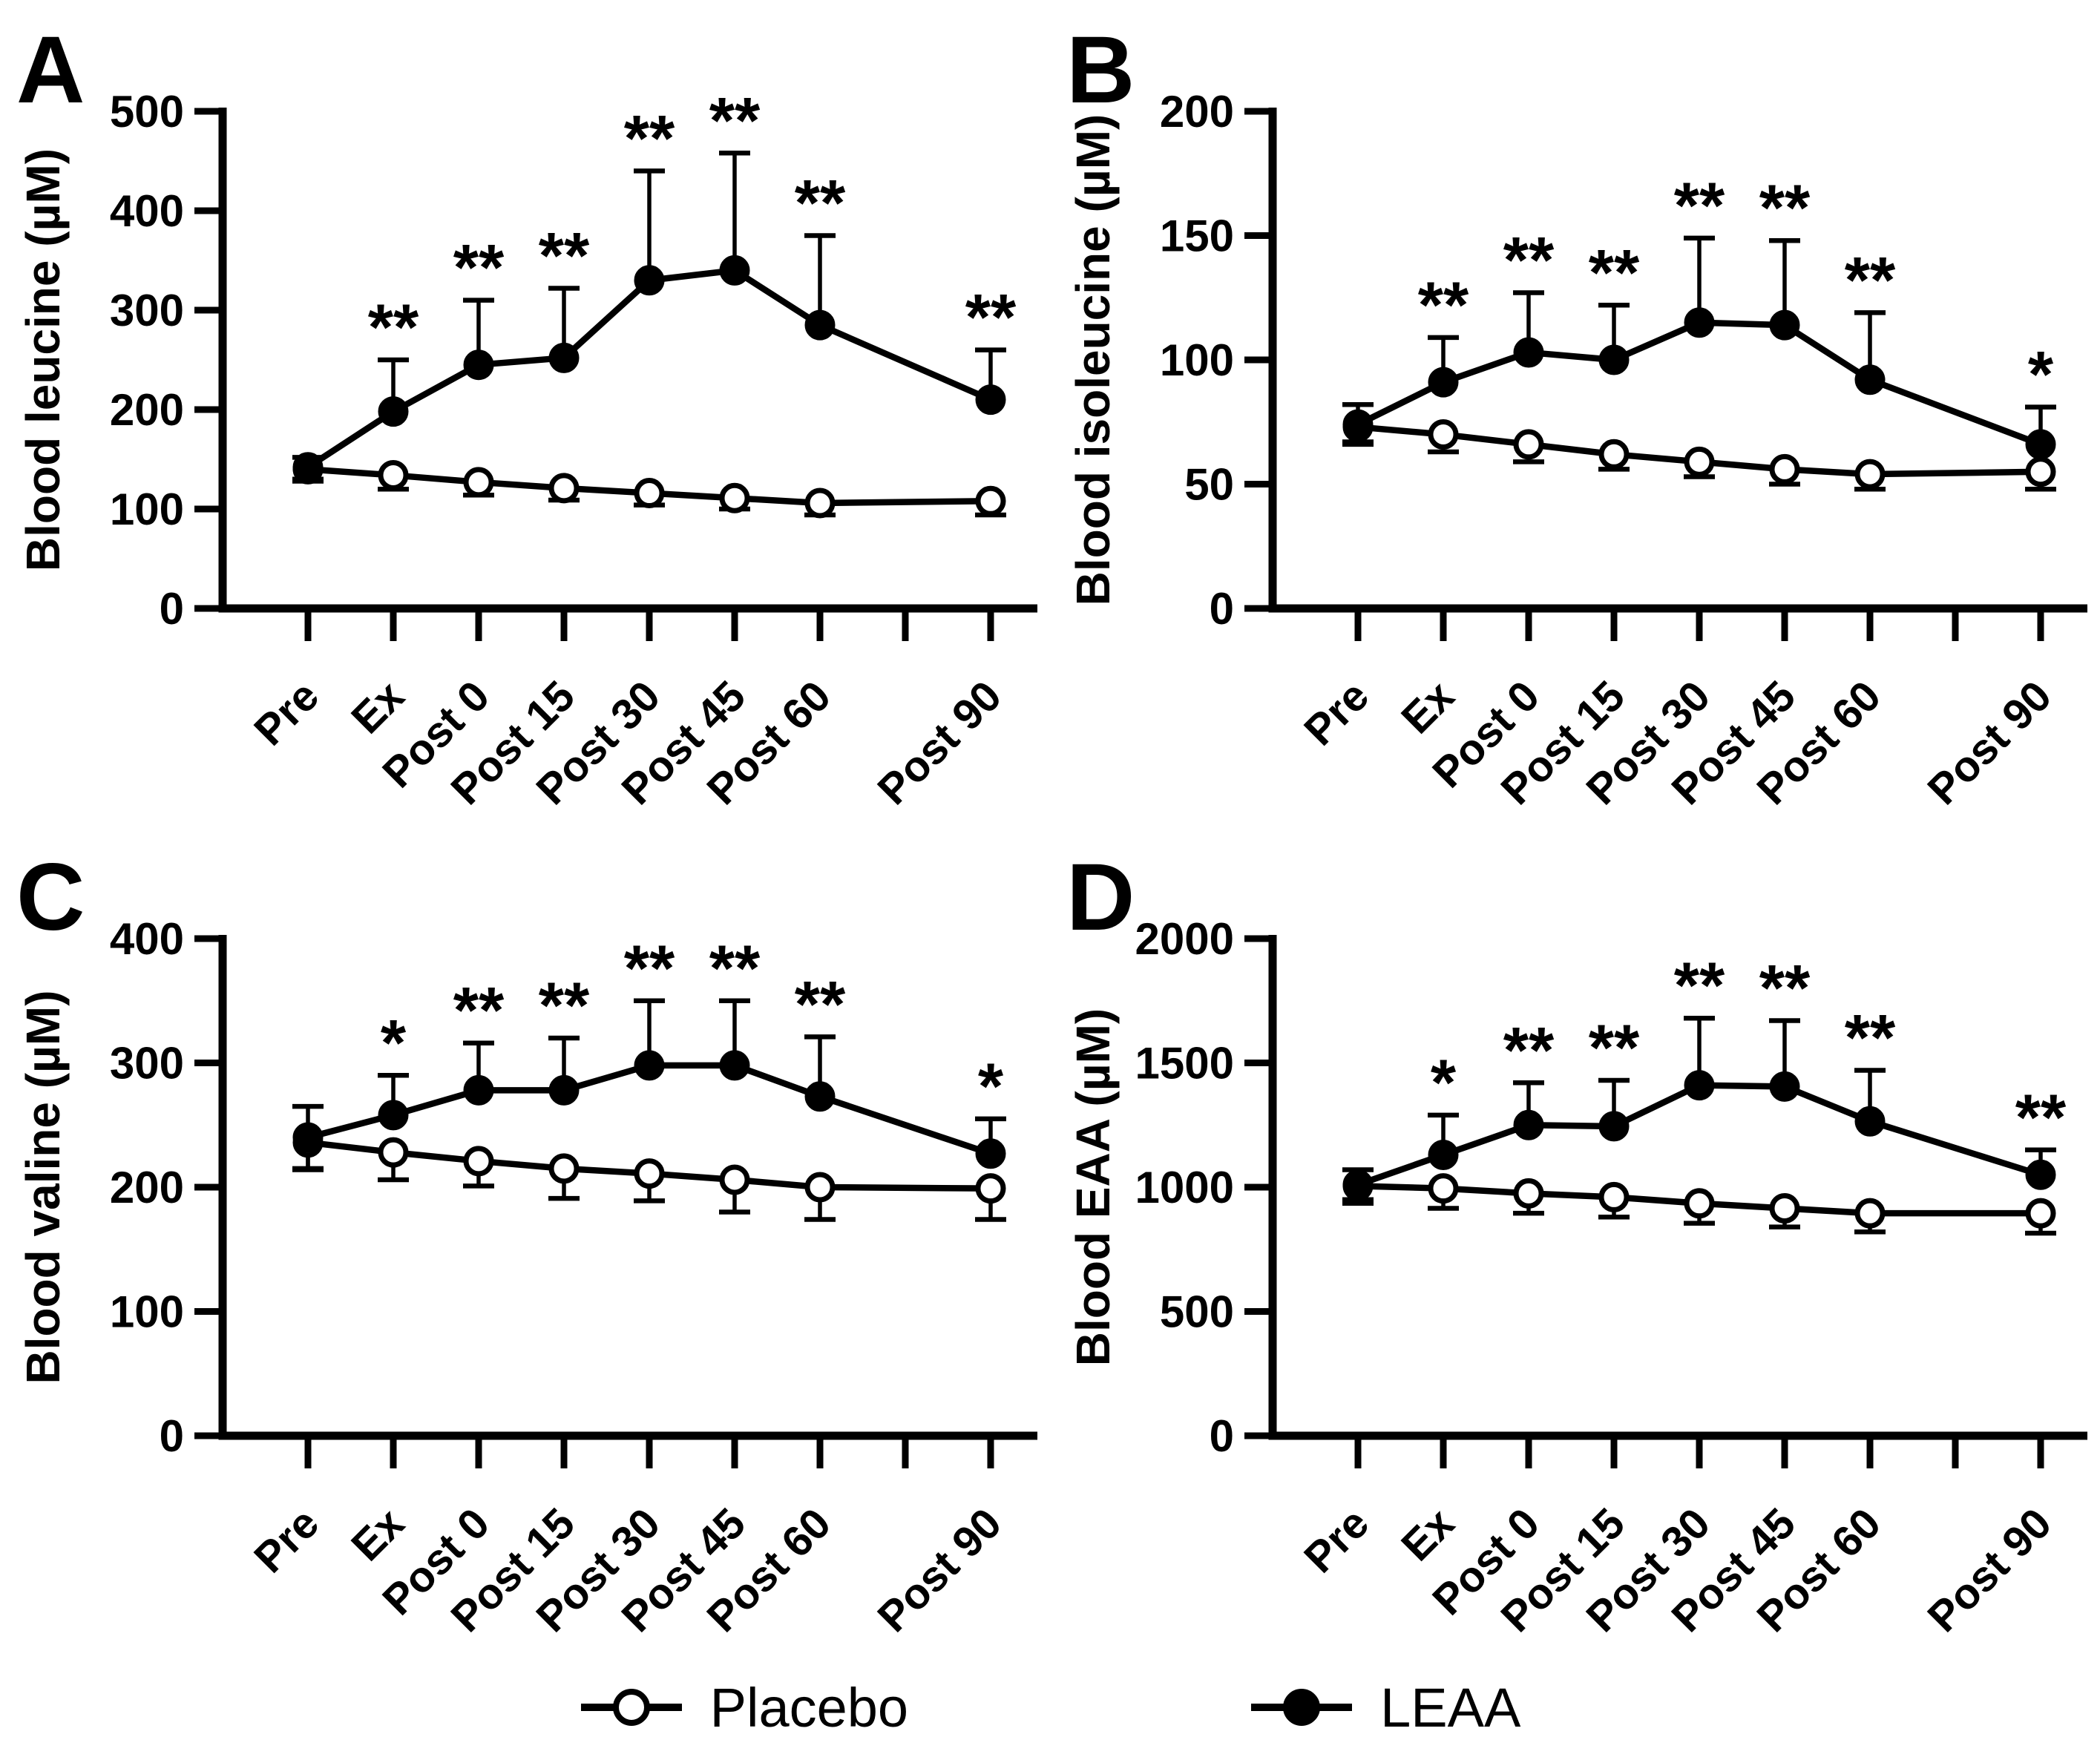  I want to click on series-line-leaa, so click(649, 368).